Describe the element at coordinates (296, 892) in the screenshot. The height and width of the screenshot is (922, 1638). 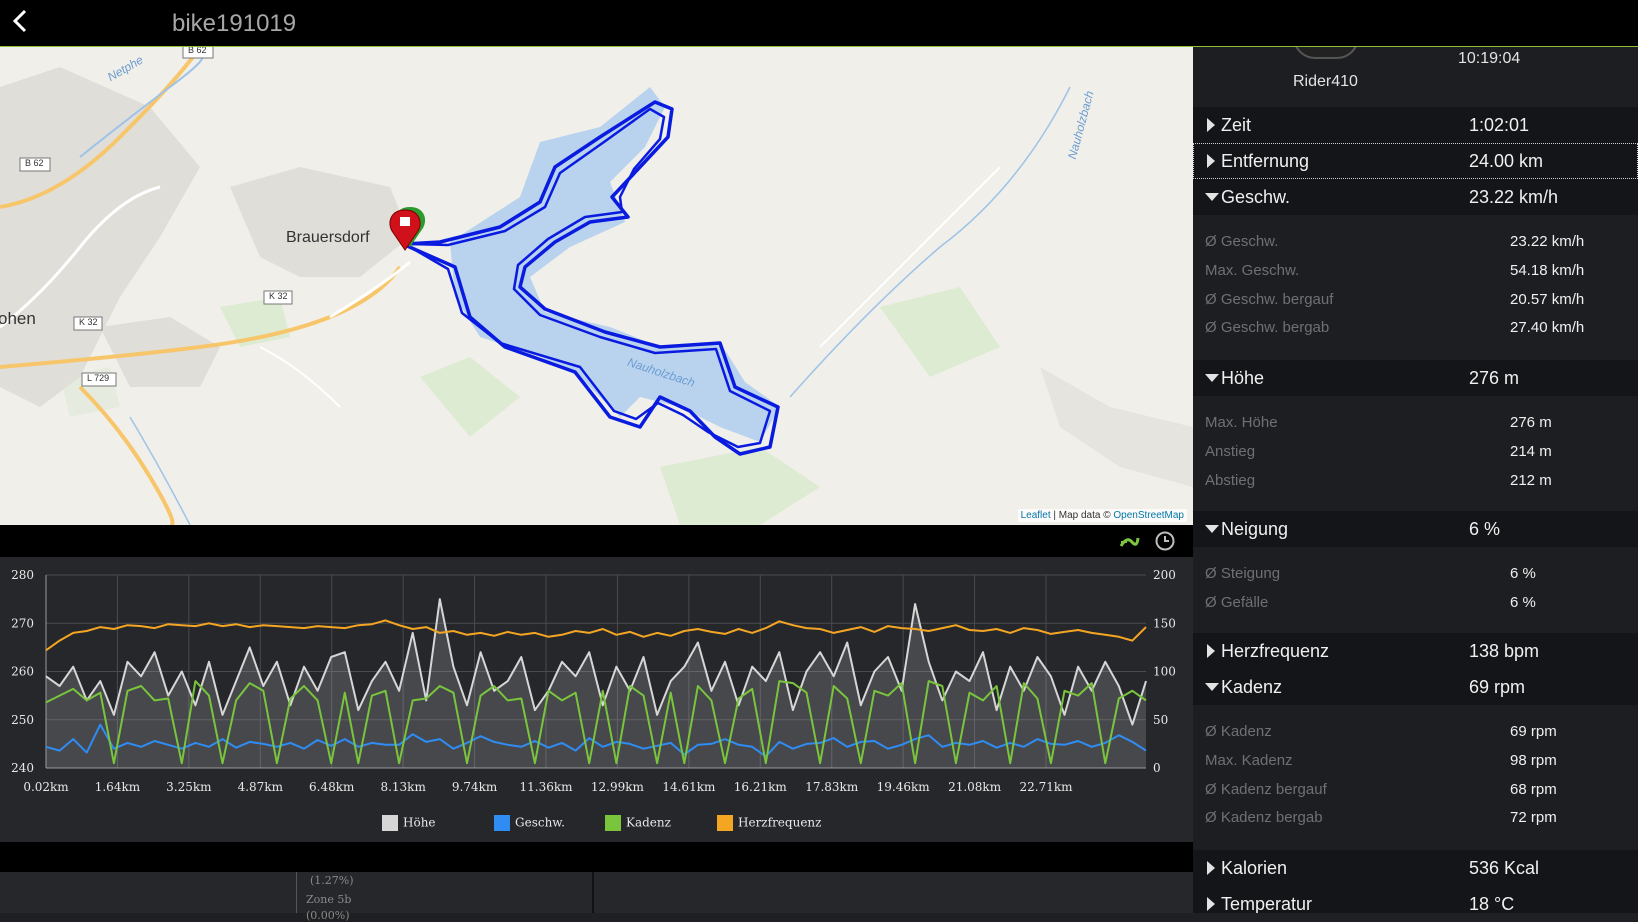
I see `zone-connector` at that location.